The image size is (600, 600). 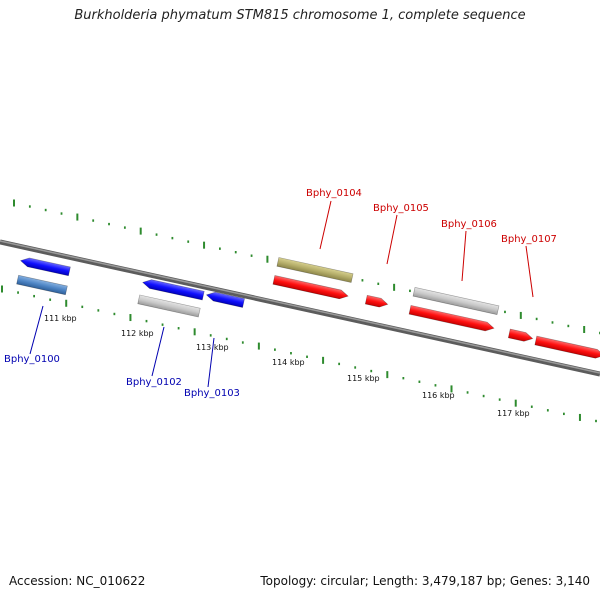 I want to click on accession-text: Accession: NC_010622, so click(x=77, y=581).